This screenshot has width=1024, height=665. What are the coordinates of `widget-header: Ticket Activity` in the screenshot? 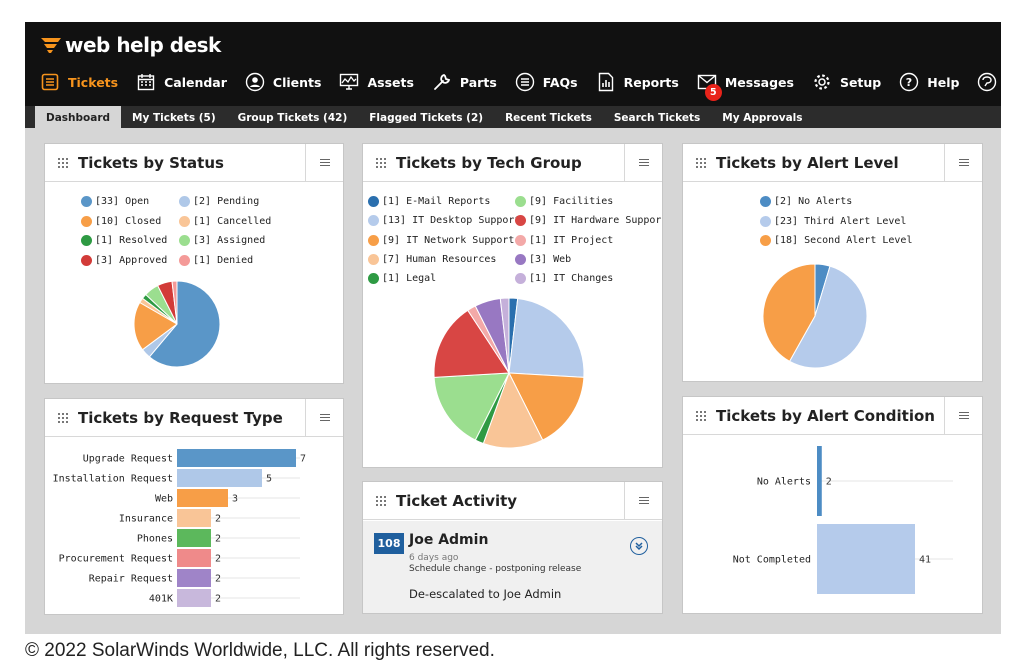 It's located at (512, 501).